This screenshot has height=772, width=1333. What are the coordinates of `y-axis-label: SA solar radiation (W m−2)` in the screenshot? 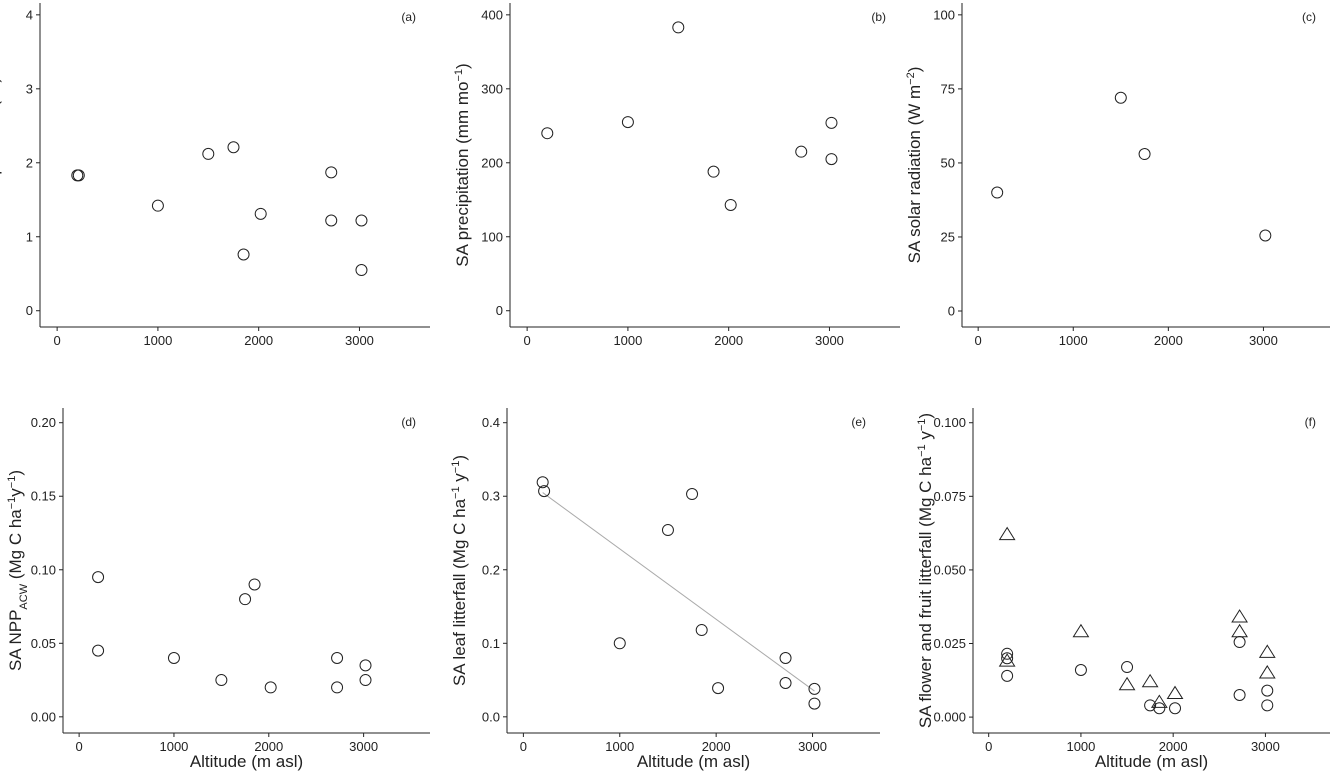 It's located at (914, 165).